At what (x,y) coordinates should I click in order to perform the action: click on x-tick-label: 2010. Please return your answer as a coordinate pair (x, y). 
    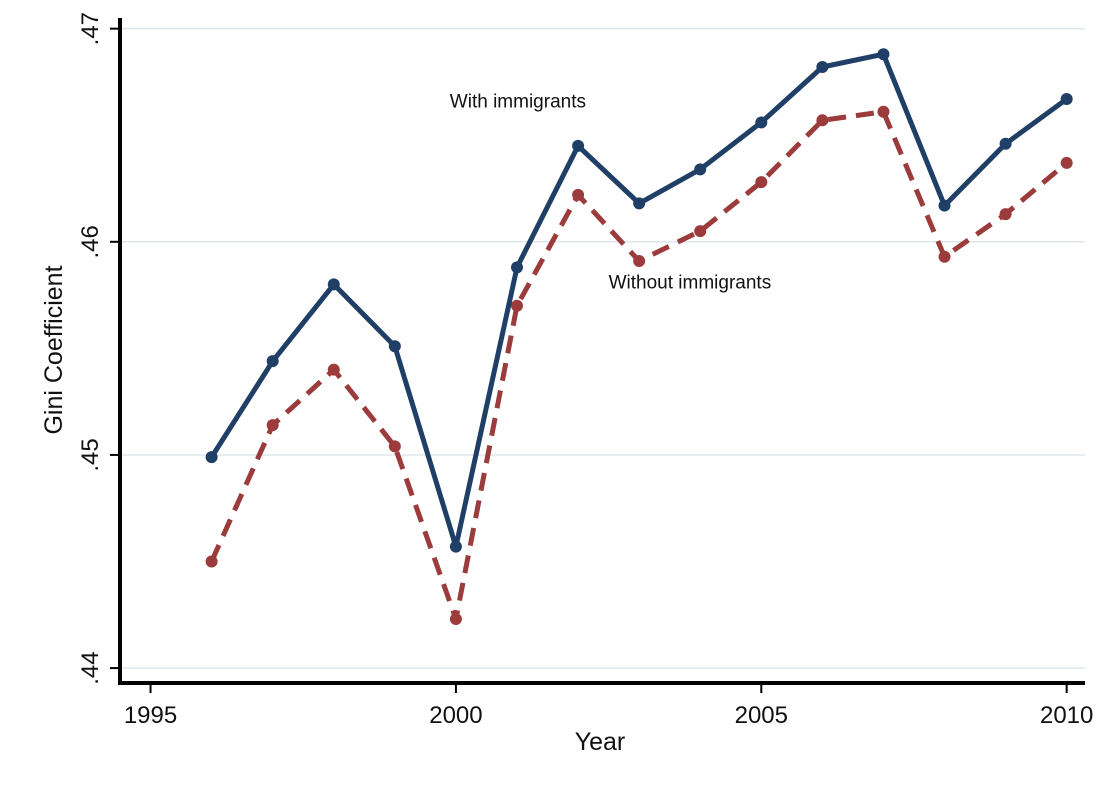
    Looking at the image, I should click on (1066, 715).